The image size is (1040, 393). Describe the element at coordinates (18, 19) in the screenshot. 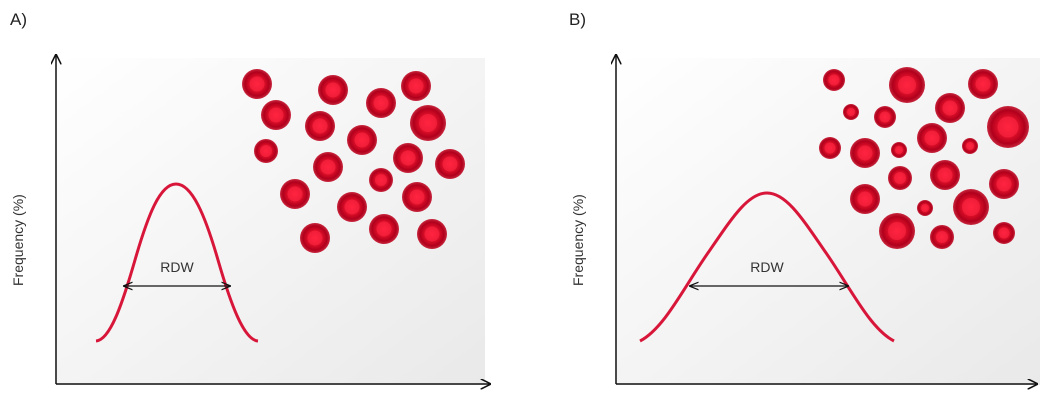

I see `panel-a-letter: A)` at that location.